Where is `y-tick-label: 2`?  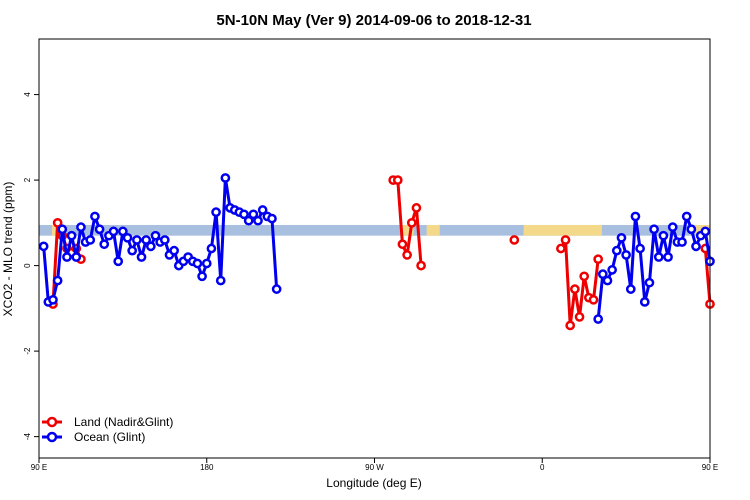 y-tick-label: 2 is located at coordinates (27, 179).